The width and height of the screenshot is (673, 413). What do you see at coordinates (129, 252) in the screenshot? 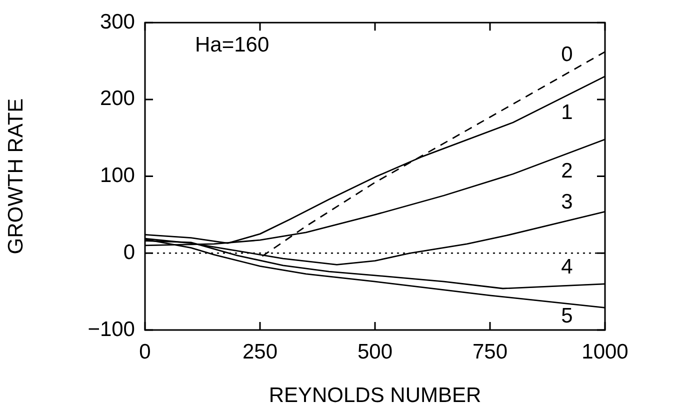
I see `y-tick-label: 0` at bounding box center [129, 252].